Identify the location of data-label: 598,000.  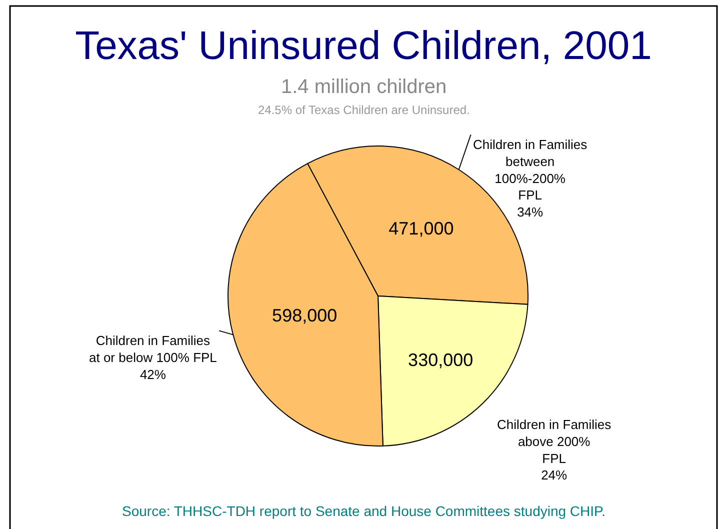
(305, 316).